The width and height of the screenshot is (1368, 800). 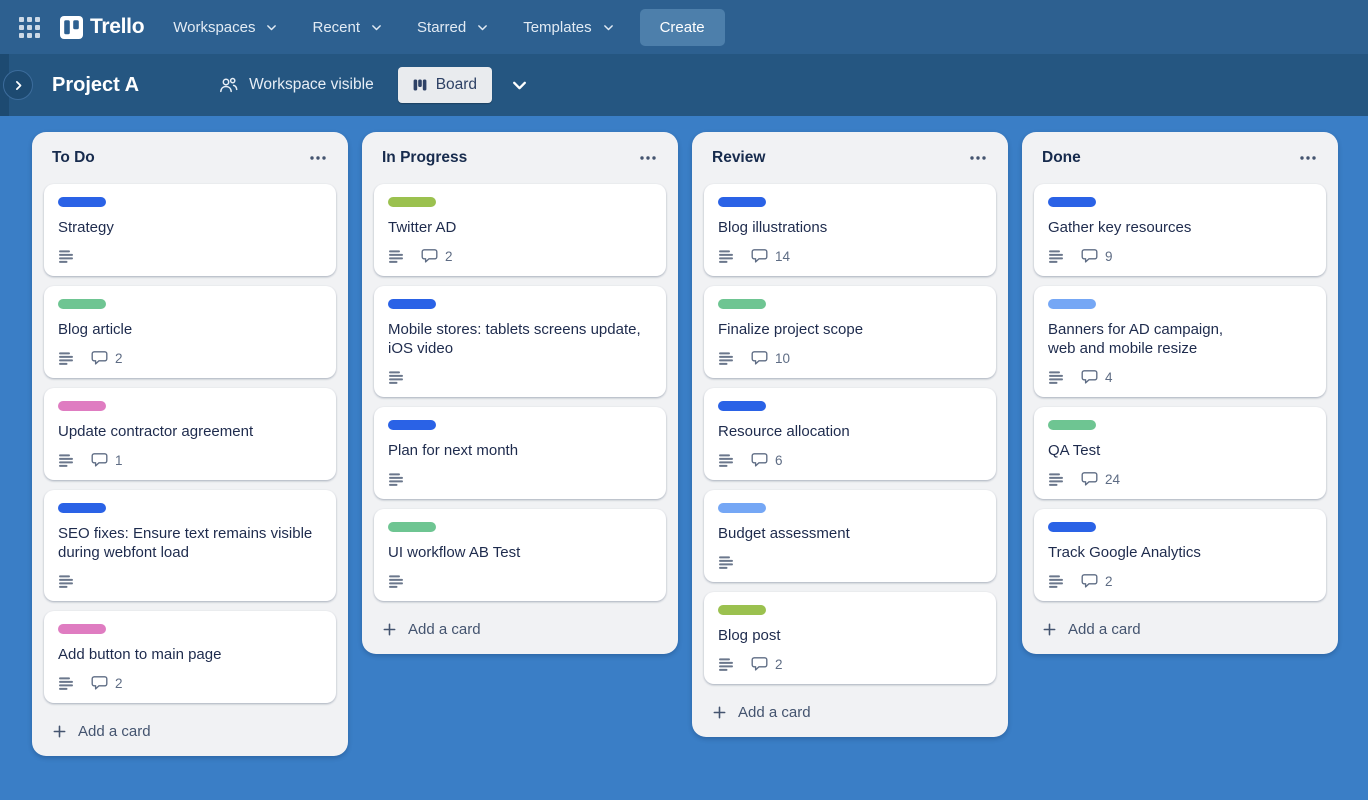 I want to click on grid-icon, so click(x=29, y=27).